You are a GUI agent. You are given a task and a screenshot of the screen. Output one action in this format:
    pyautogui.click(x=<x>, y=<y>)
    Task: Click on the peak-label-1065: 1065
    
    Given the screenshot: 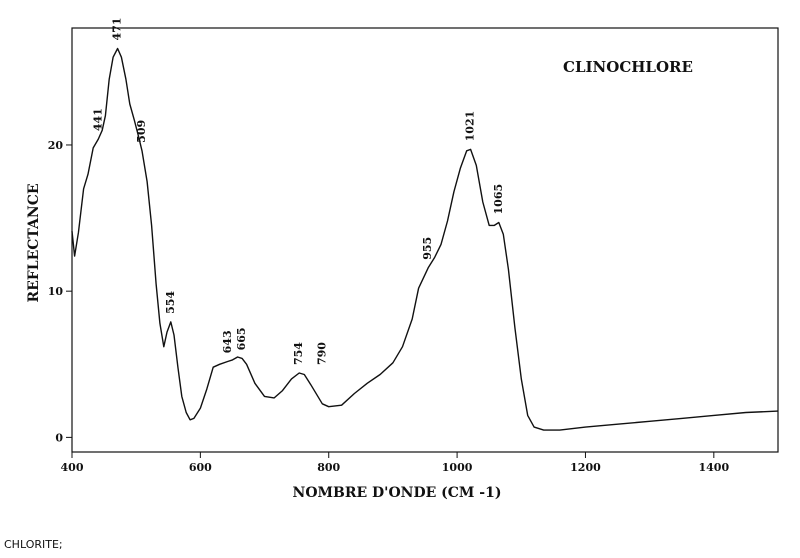 What is the action you would take?
    pyautogui.click(x=498, y=199)
    